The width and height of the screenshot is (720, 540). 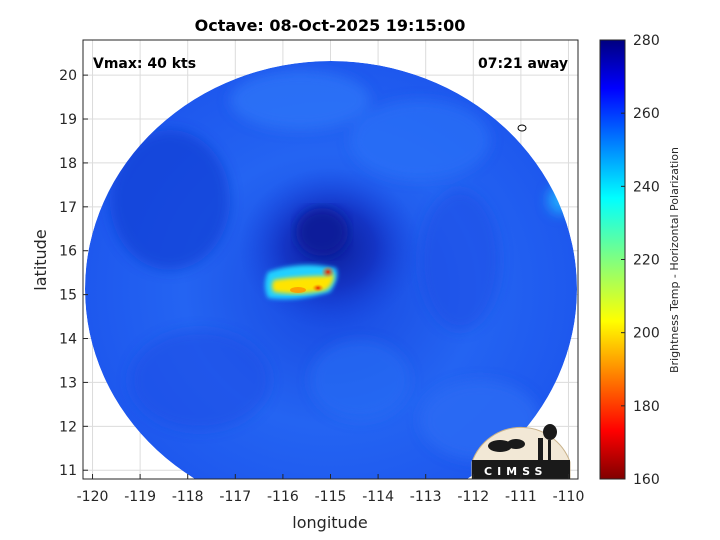 I want to click on y-tick-label: 19, so click(x=68, y=120).